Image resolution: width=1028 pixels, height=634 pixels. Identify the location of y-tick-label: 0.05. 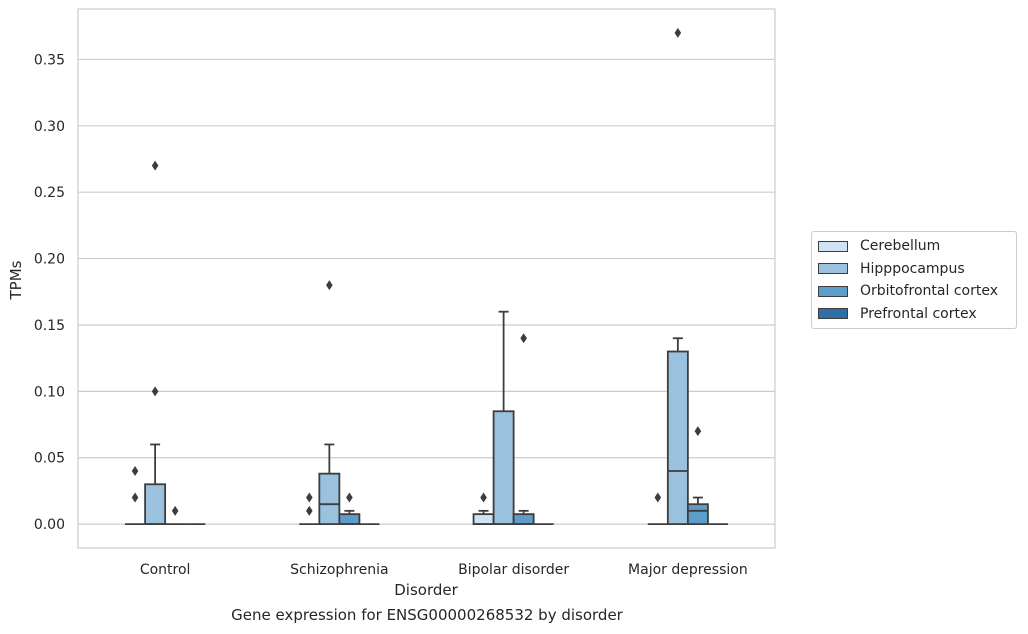
(49, 459).